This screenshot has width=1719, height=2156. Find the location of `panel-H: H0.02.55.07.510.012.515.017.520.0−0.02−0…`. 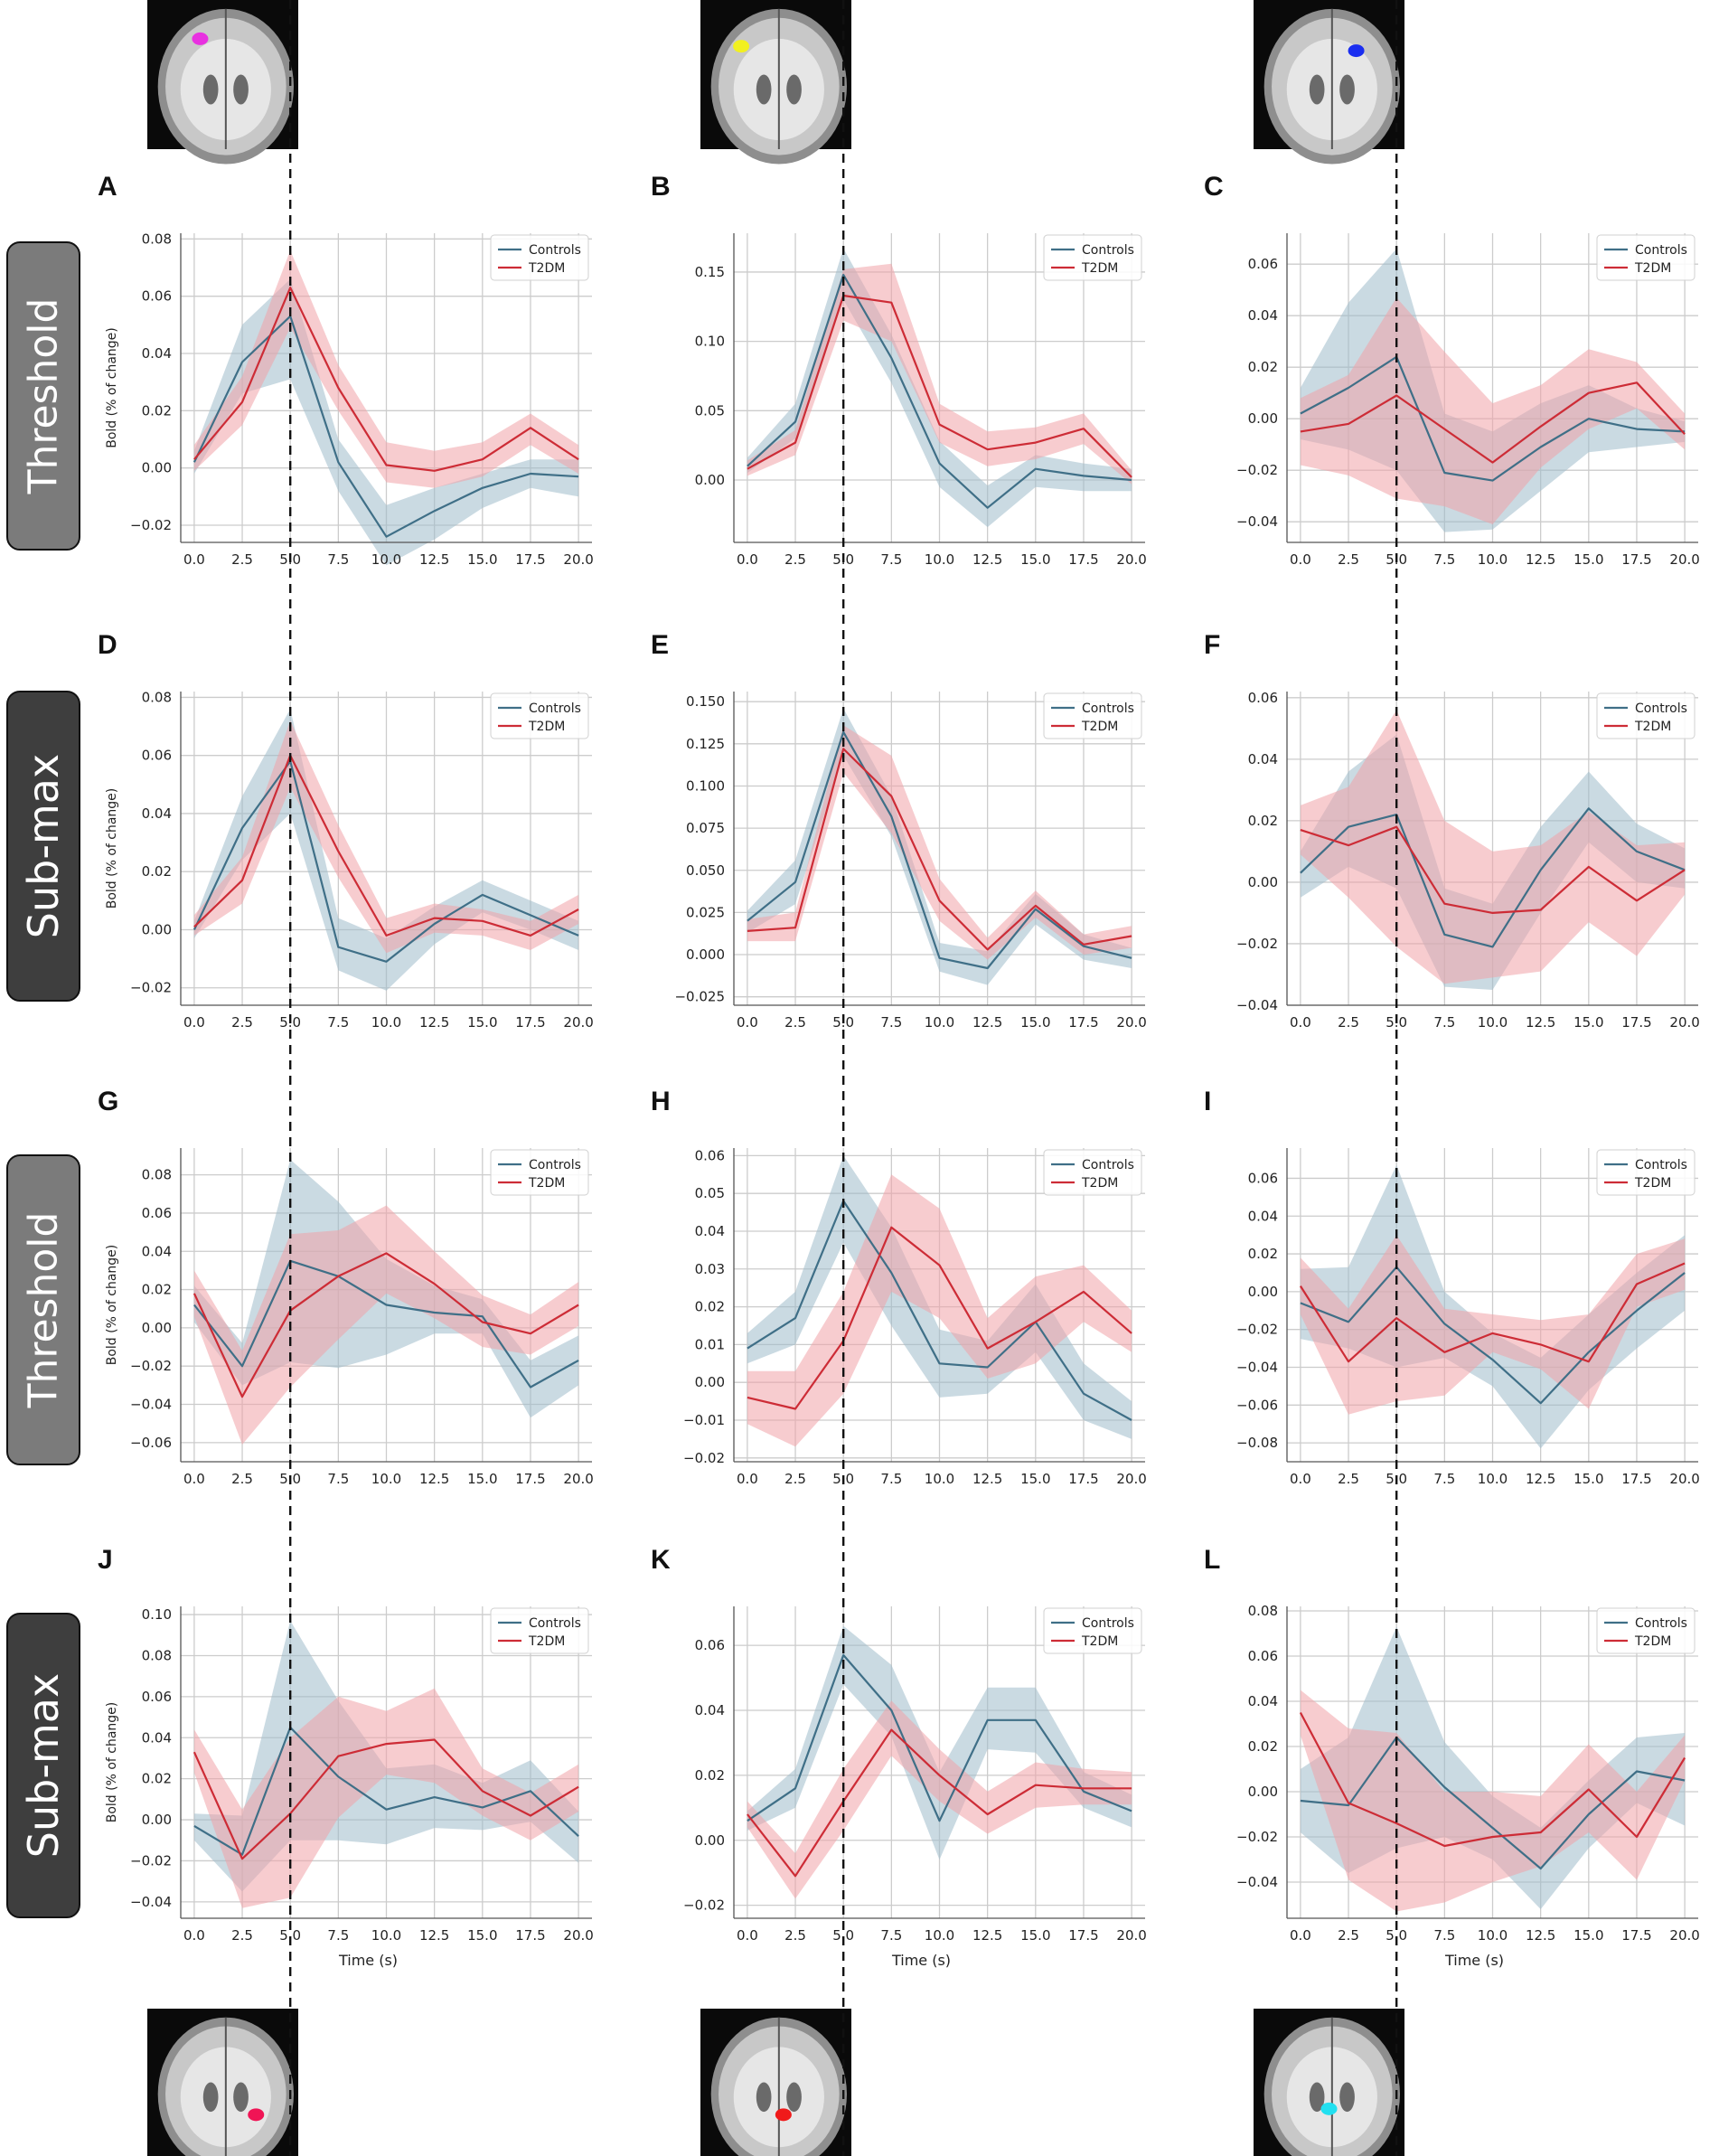

panel-H: H0.02.55.07.510.012.515.017.520.0−0.02−0… is located at coordinates (899, 1287).